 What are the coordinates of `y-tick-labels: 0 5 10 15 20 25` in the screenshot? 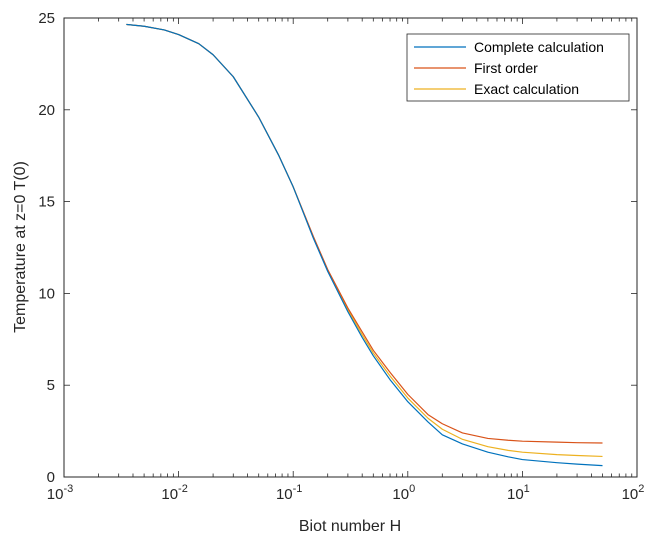 It's located at (46, 248).